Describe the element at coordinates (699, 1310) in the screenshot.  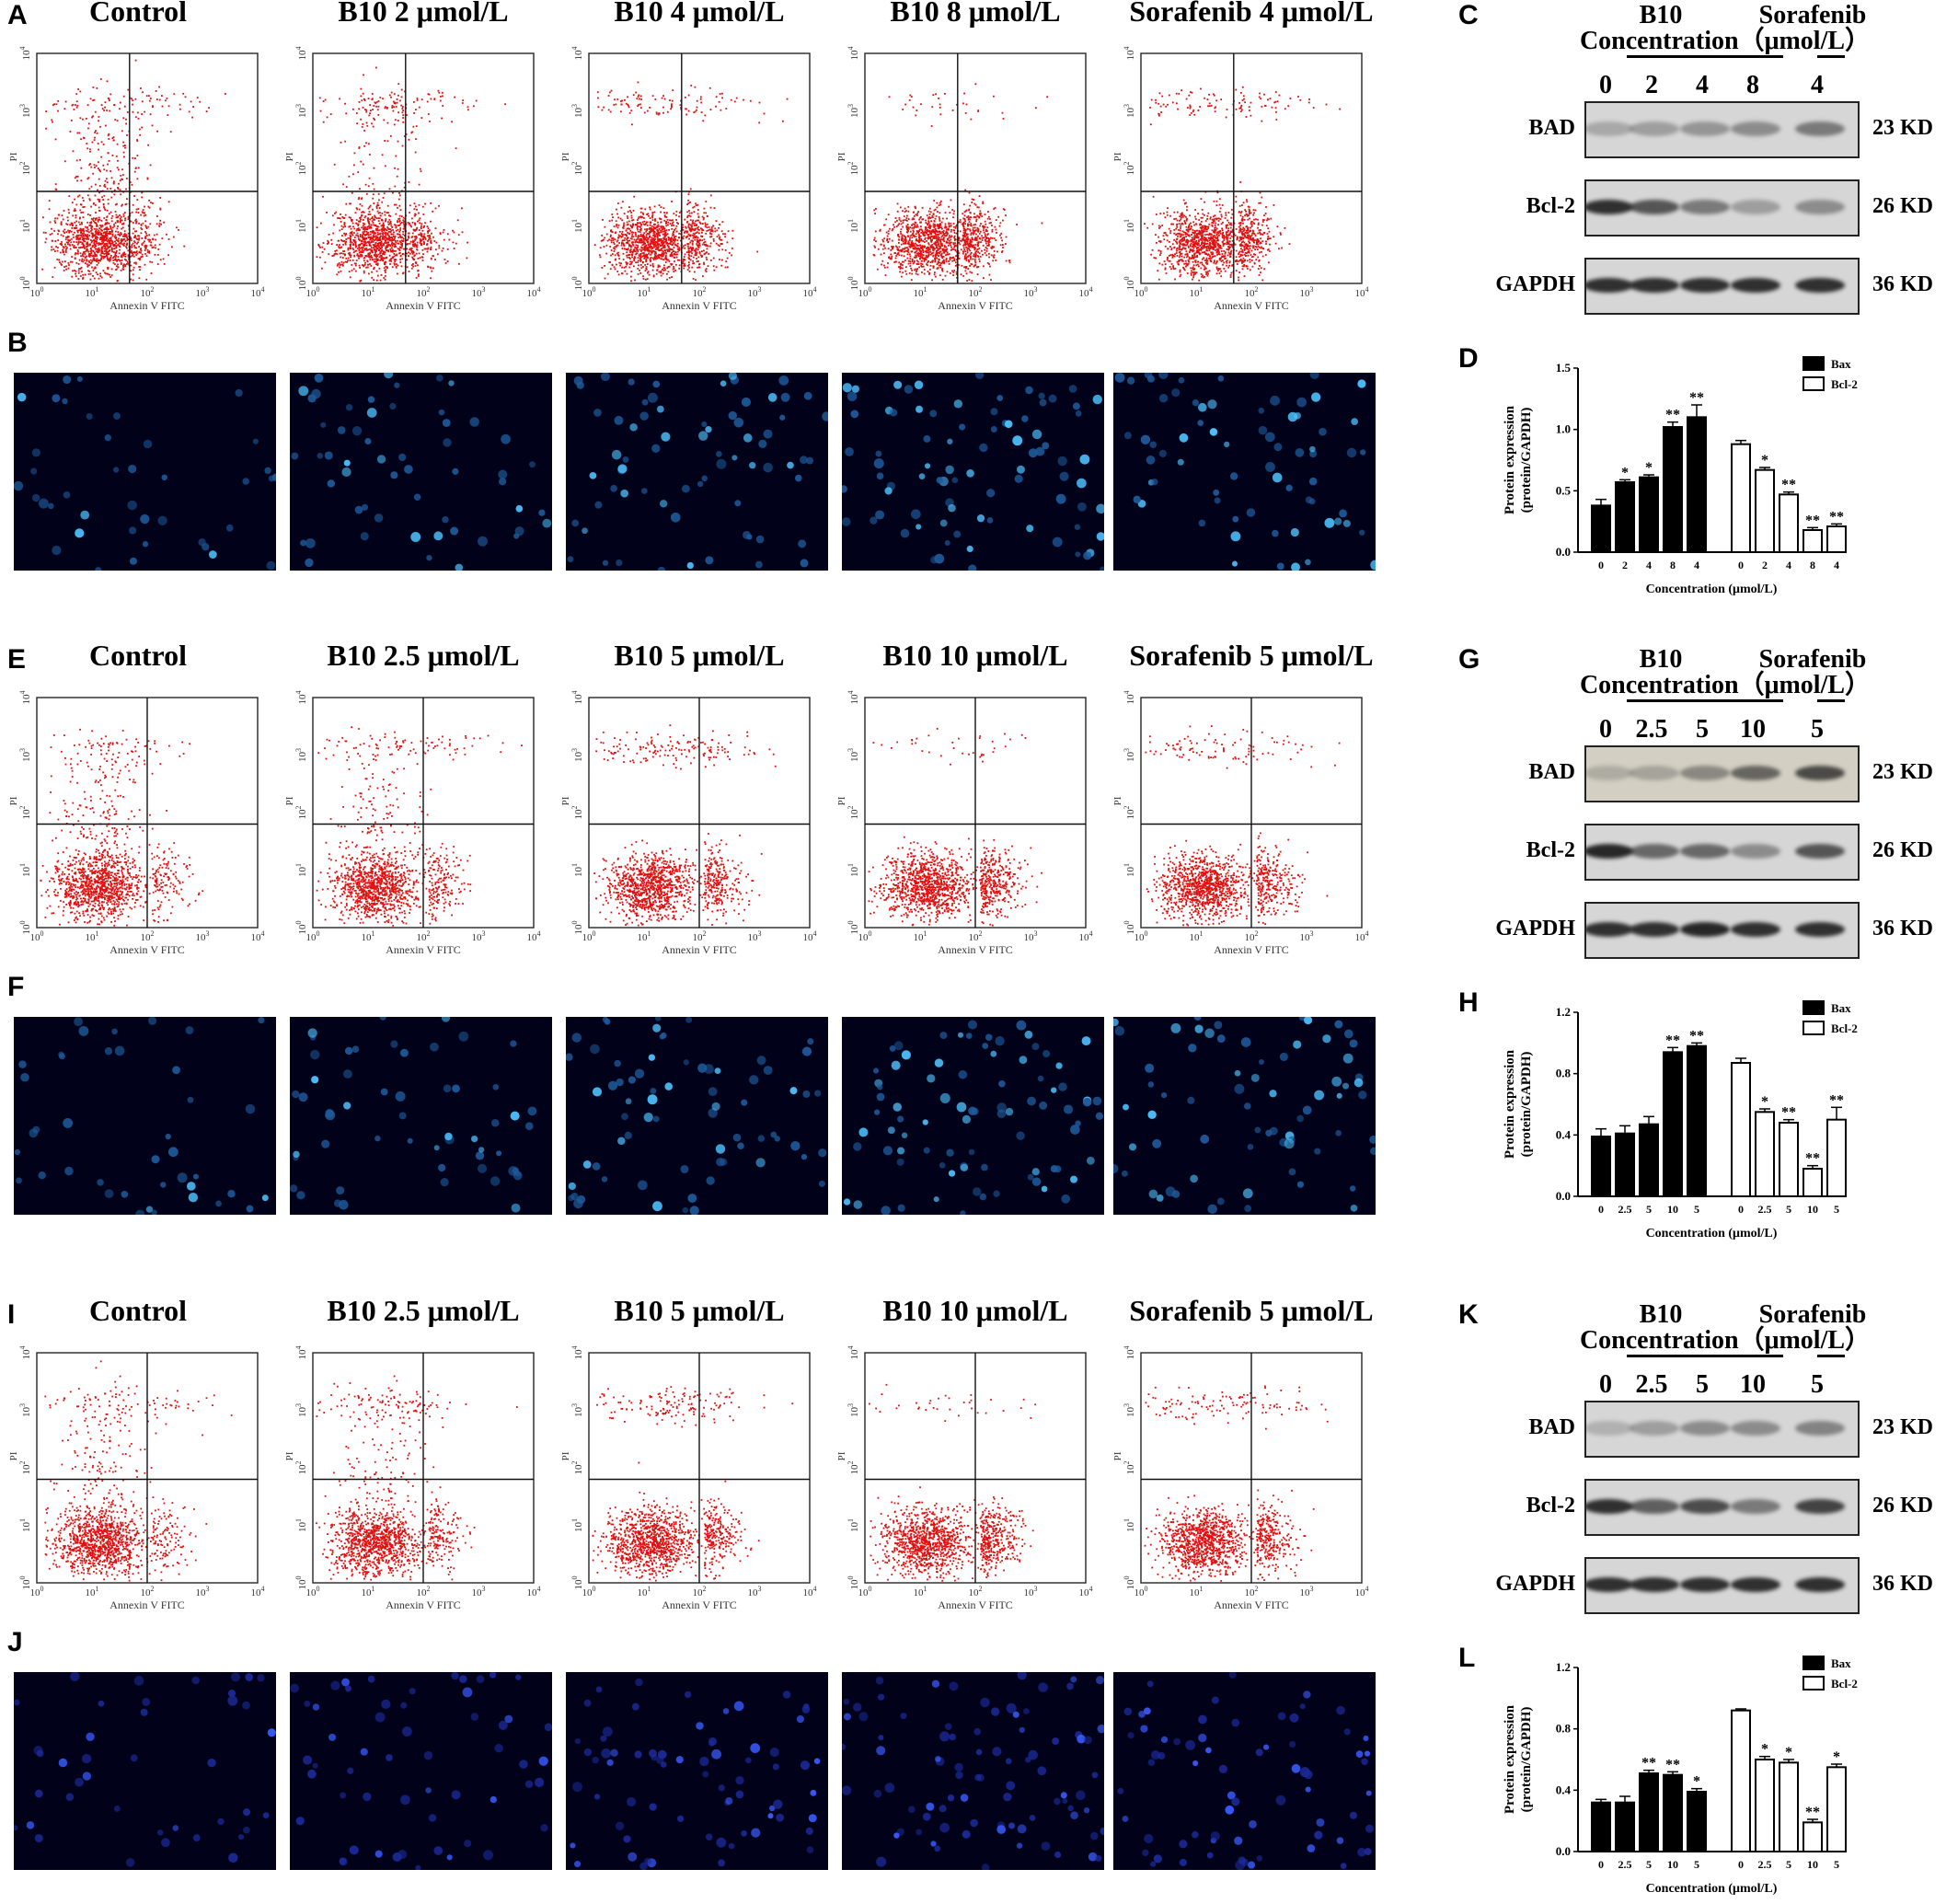
I see `condition-title: B10 5 μmol/L` at that location.